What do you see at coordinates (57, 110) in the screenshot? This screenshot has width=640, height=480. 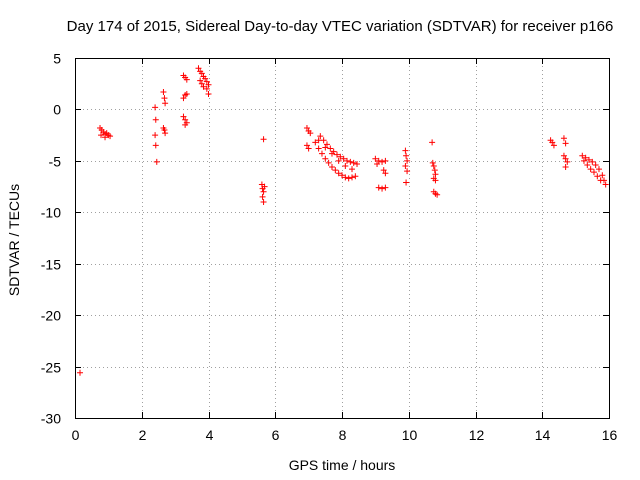 I see `y-tick-label: 0` at bounding box center [57, 110].